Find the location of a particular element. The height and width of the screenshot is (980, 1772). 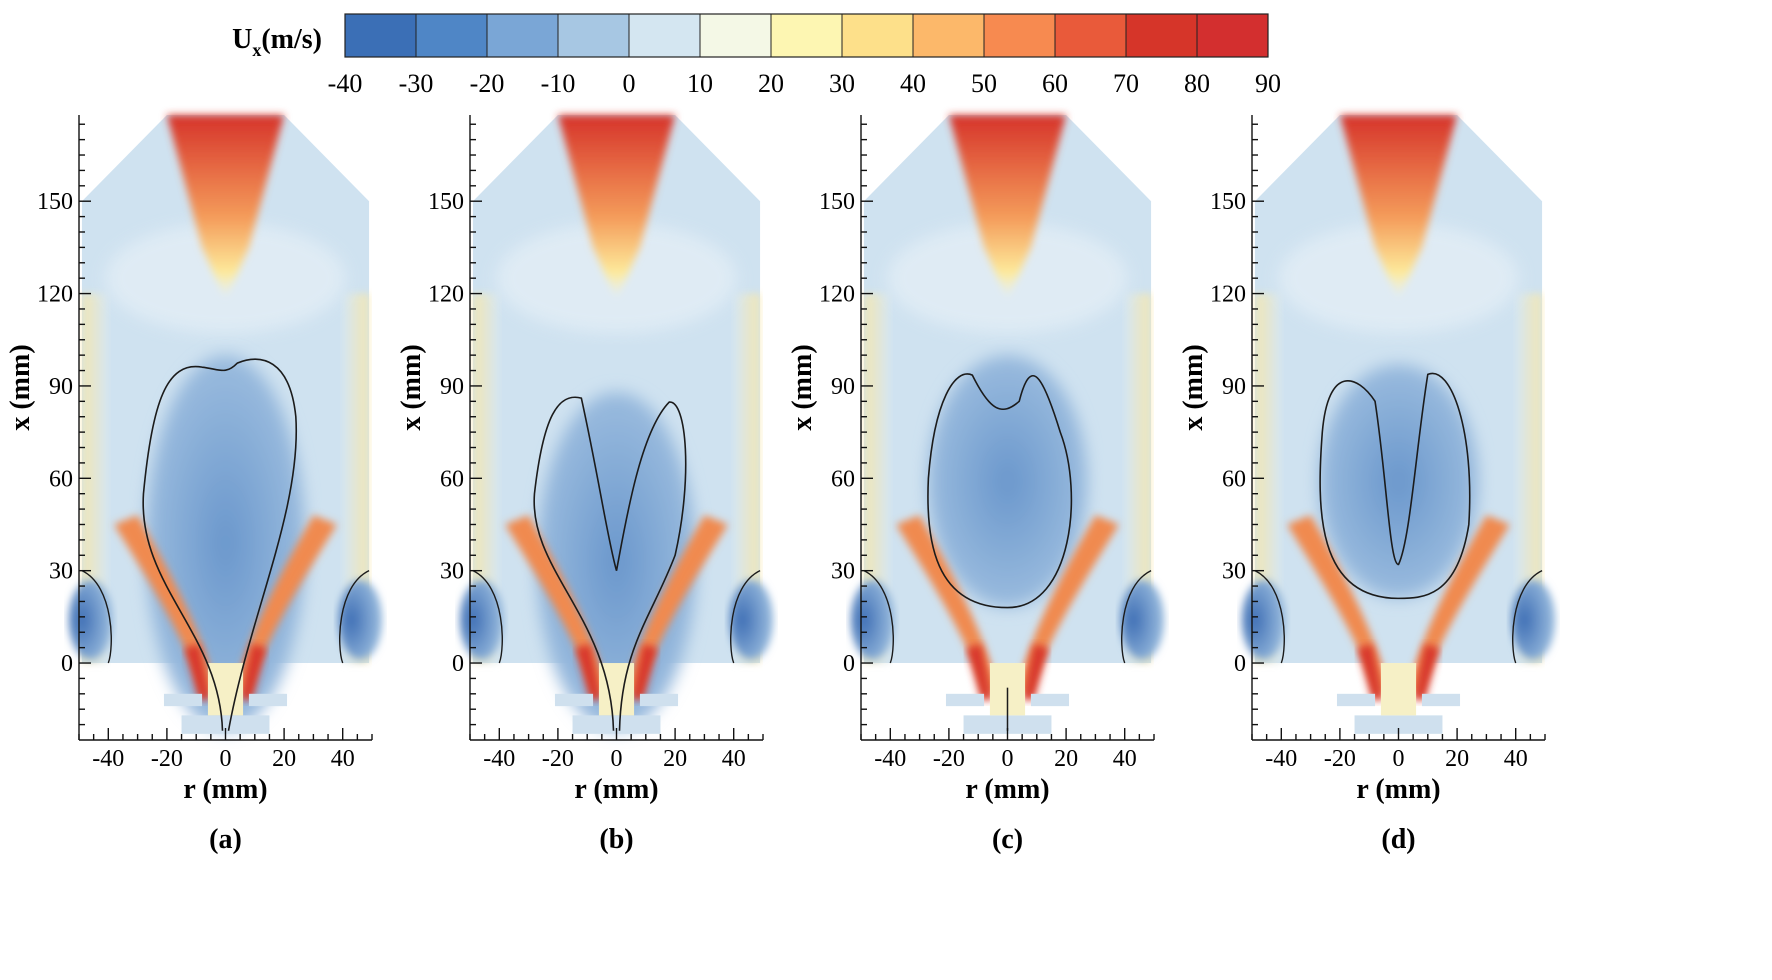

colorbar-tick-label: -20 is located at coordinates (487, 83).